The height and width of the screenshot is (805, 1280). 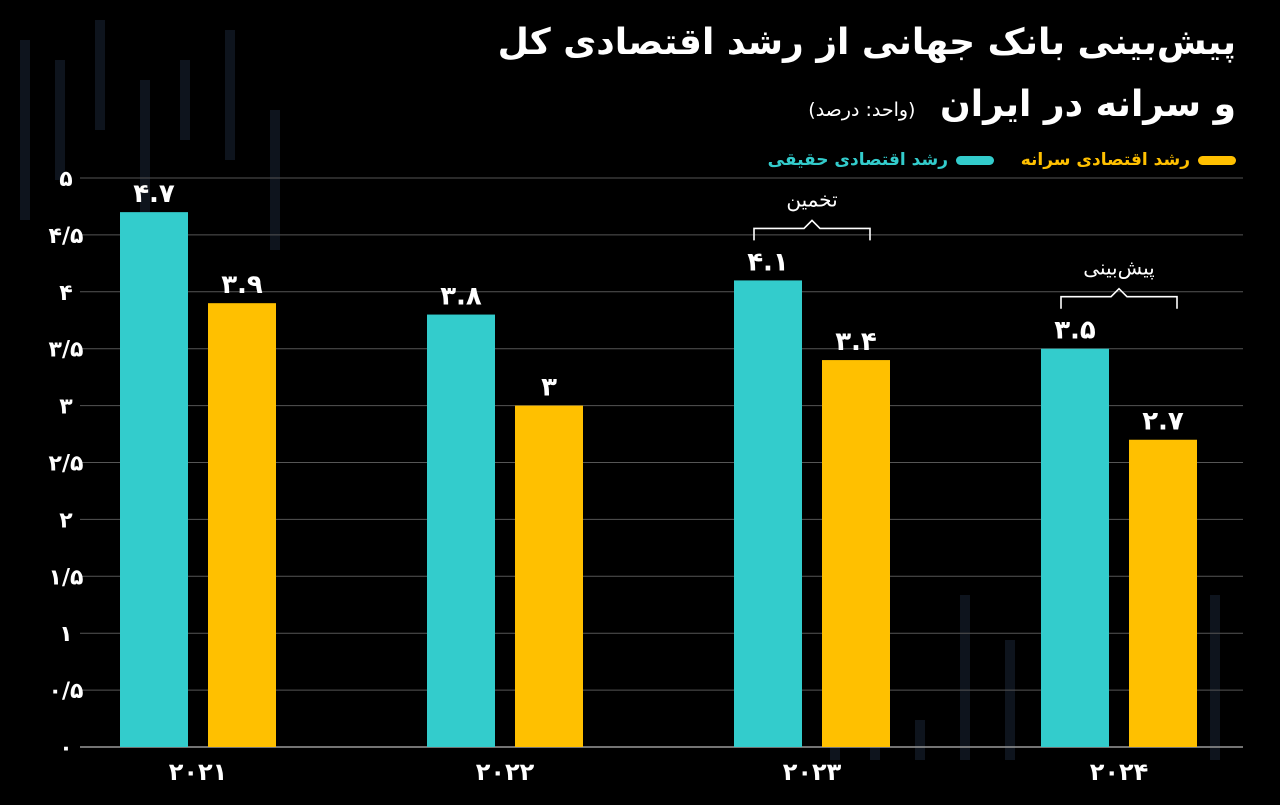 I want to click on annotation-label: تخمین, so click(x=811, y=199).